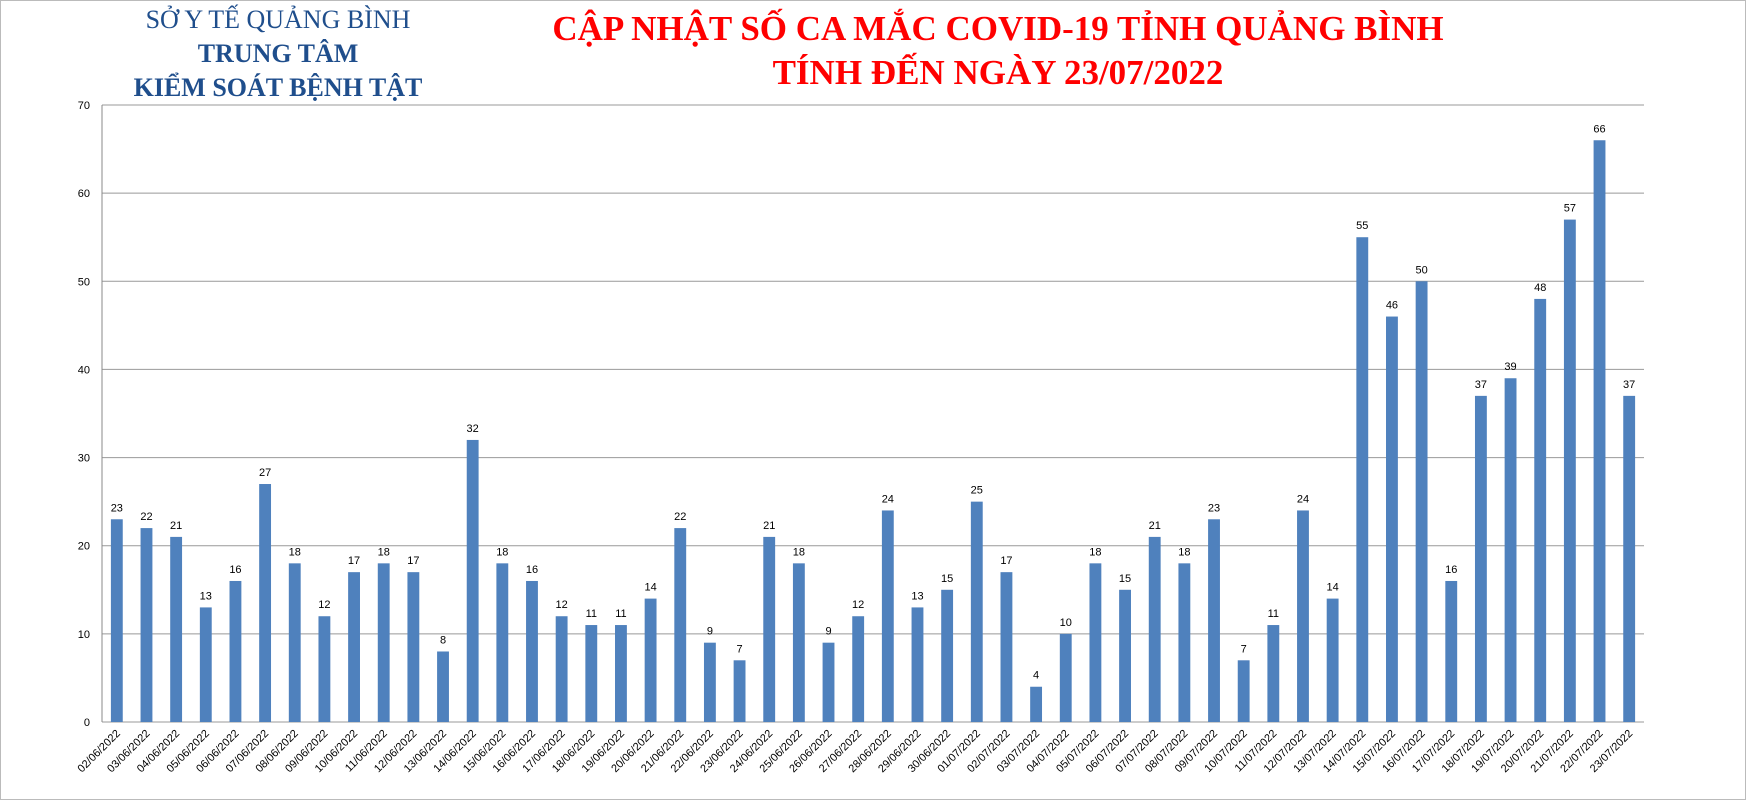 This screenshot has height=800, width=1746. Describe the element at coordinates (84, 547) in the screenshot. I see `y-tick-label: 20` at that location.